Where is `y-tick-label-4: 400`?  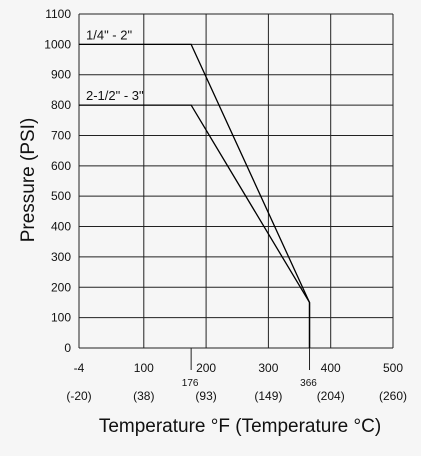
y-tick-label-4: 400 is located at coordinates (61, 227).